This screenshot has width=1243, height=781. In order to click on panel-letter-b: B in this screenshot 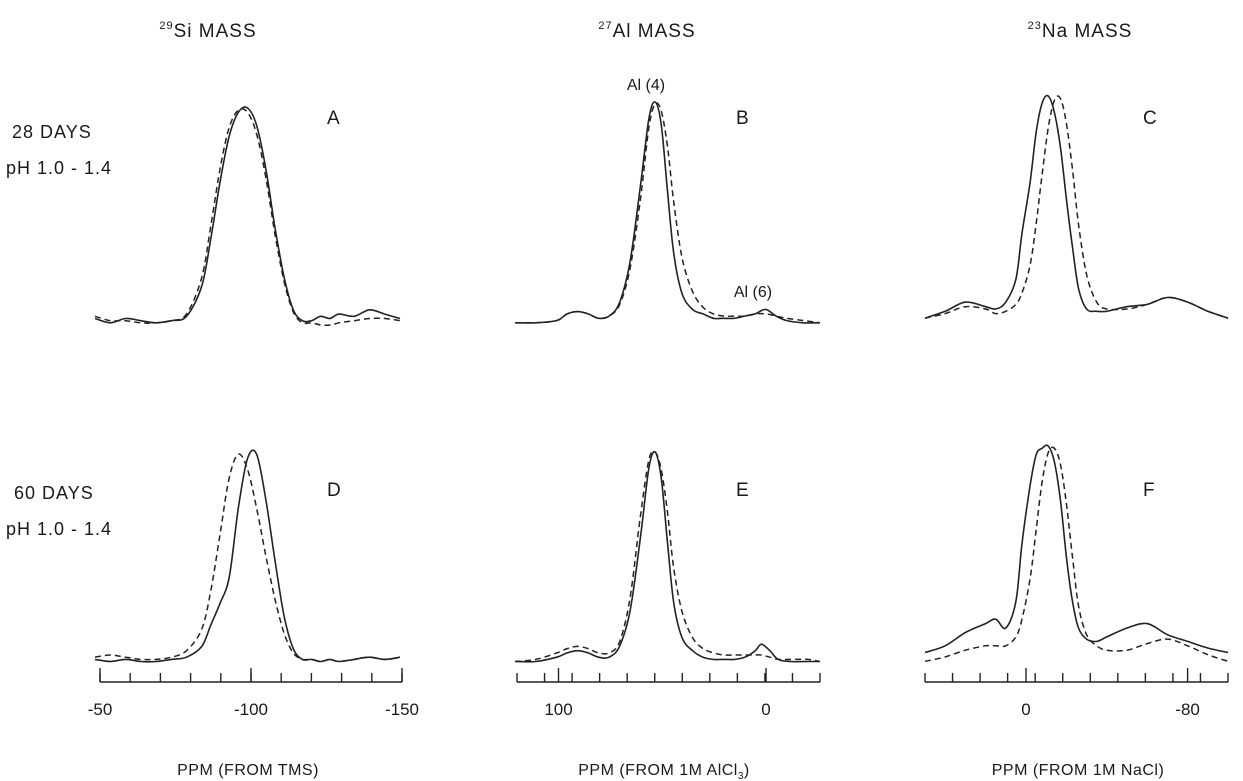, I will do `click(742, 118)`.